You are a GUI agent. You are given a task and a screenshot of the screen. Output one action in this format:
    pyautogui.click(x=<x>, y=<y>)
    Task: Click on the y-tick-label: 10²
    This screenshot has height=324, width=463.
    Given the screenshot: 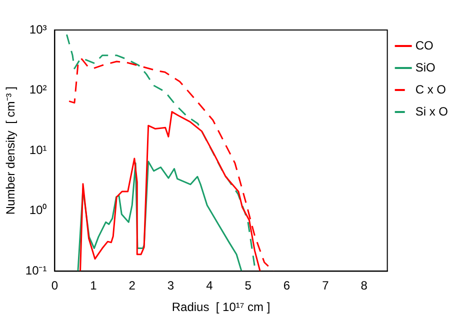 What is the action you would take?
    pyautogui.click(x=38, y=89)
    